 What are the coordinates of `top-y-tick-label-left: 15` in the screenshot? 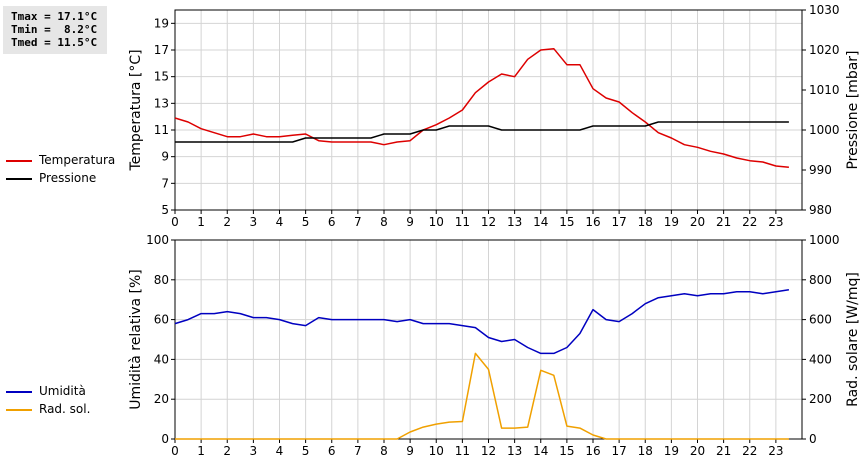 It's located at (161, 77).